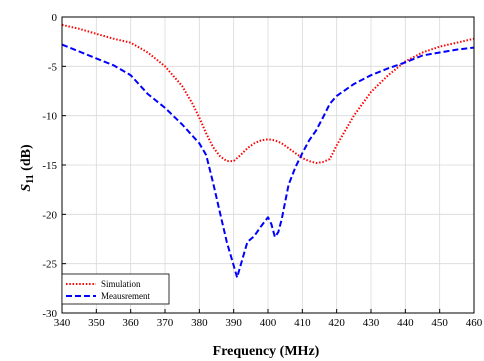 This screenshot has height=361, width=484. I want to click on y-axis-title-symbol: S, so click(26, 188).